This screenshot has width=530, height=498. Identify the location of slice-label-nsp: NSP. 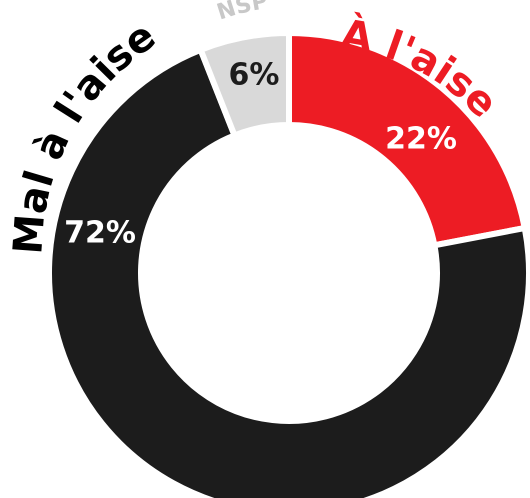
(242, 12).